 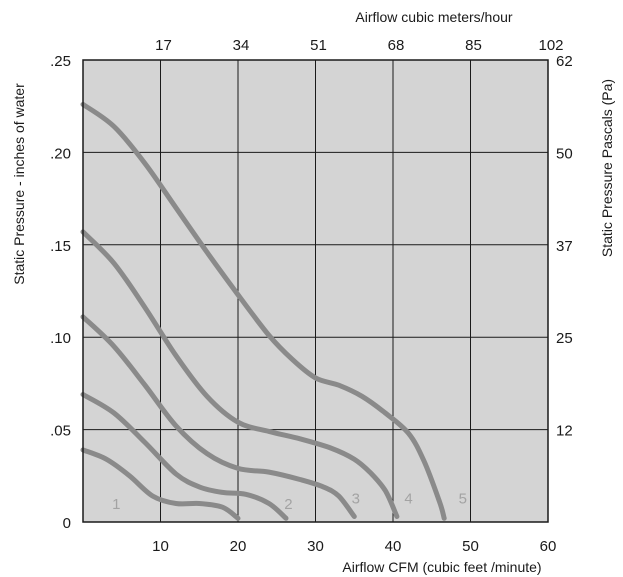 What do you see at coordinates (564, 61) in the screenshot?
I see `y-right-tick-label: 62` at bounding box center [564, 61].